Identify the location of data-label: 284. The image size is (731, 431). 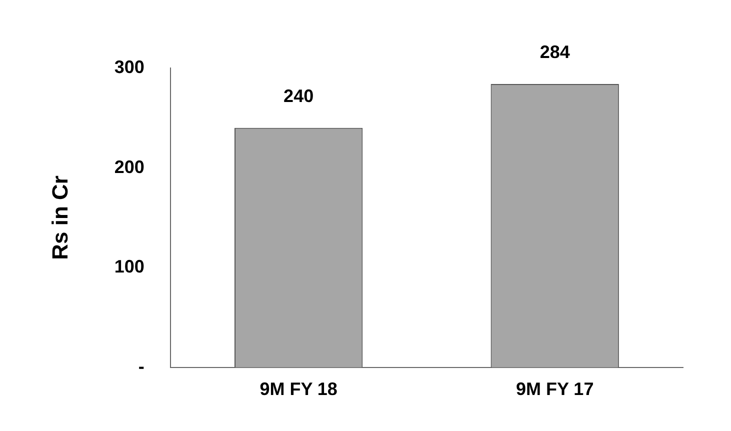
(555, 52).